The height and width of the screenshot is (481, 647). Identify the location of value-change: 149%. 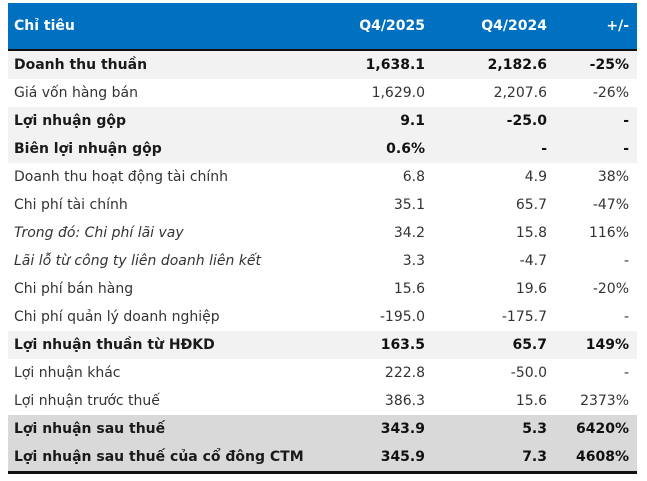
(607, 345).